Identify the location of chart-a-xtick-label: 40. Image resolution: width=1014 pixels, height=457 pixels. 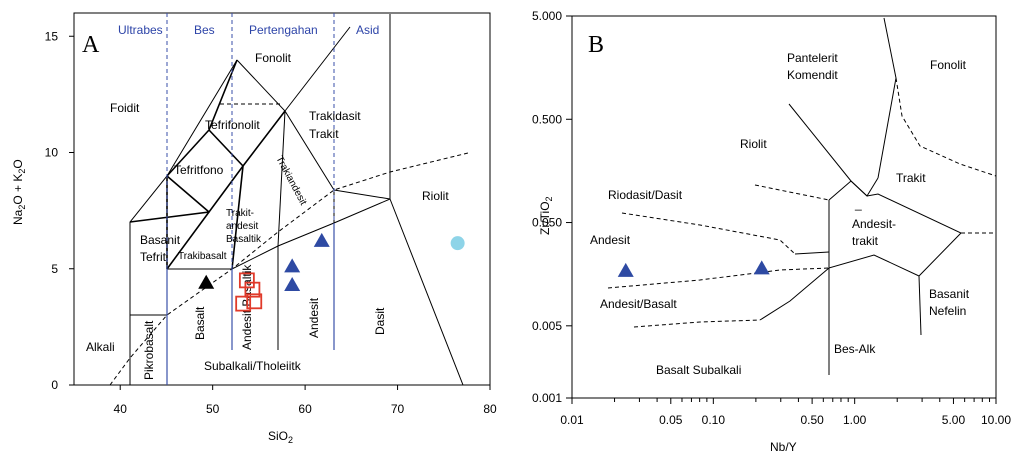
(121, 409).